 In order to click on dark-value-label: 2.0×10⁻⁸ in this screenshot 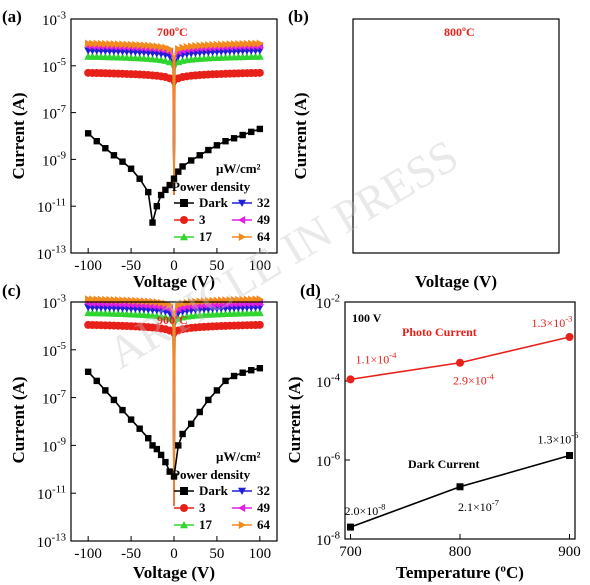, I will do `click(364, 510)`.